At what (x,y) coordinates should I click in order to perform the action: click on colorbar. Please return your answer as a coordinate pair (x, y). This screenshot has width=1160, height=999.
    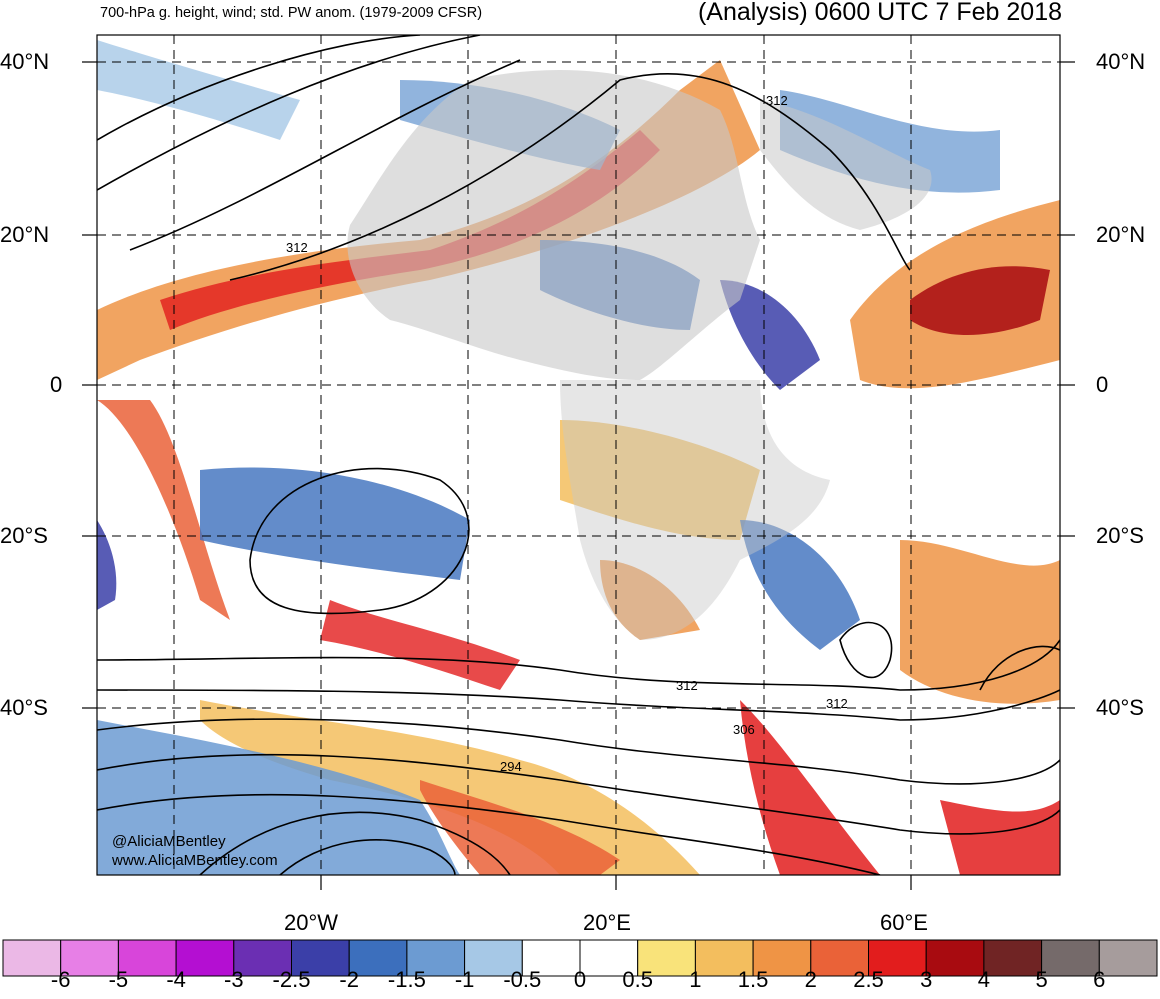
    Looking at the image, I should click on (580, 958).